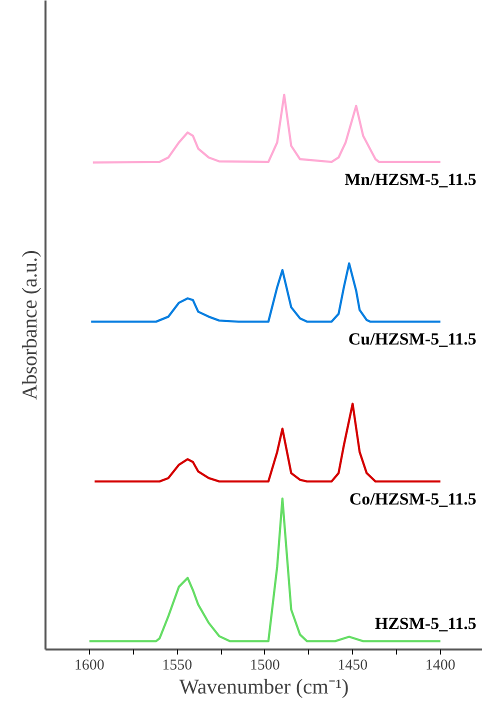 Image resolution: width=482 pixels, height=701 pixels. Describe the element at coordinates (177, 666) in the screenshot. I see `x-tick-label: 1550` at that location.